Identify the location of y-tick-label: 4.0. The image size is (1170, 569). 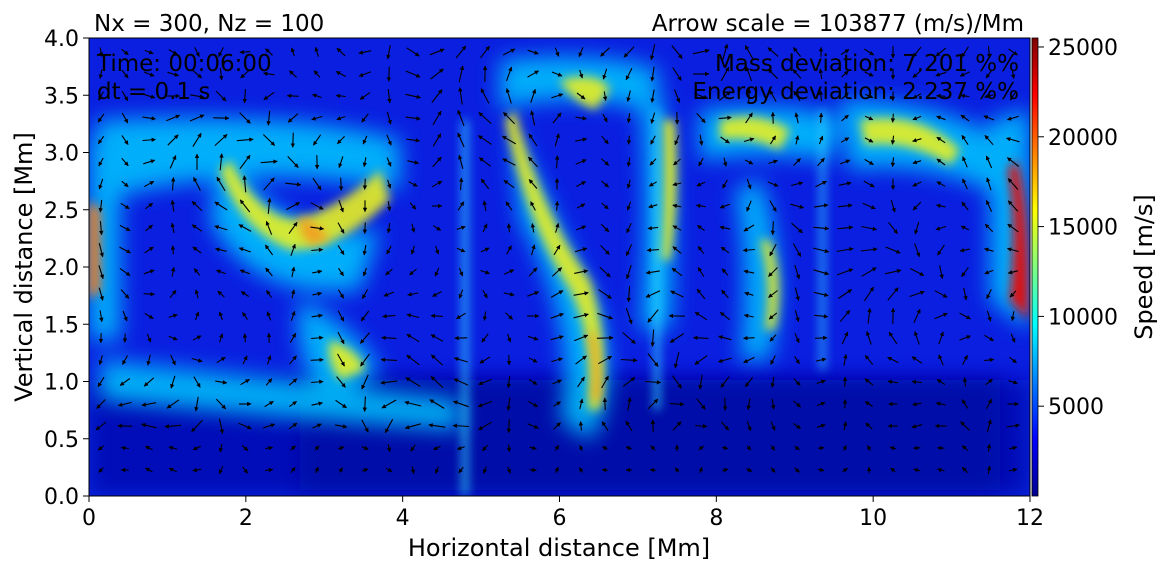
(61, 39).